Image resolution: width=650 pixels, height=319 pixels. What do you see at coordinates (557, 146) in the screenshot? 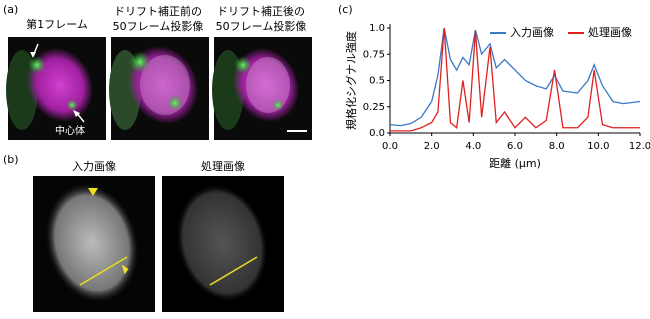
I see `x-tick-label: 8.0` at bounding box center [557, 146].